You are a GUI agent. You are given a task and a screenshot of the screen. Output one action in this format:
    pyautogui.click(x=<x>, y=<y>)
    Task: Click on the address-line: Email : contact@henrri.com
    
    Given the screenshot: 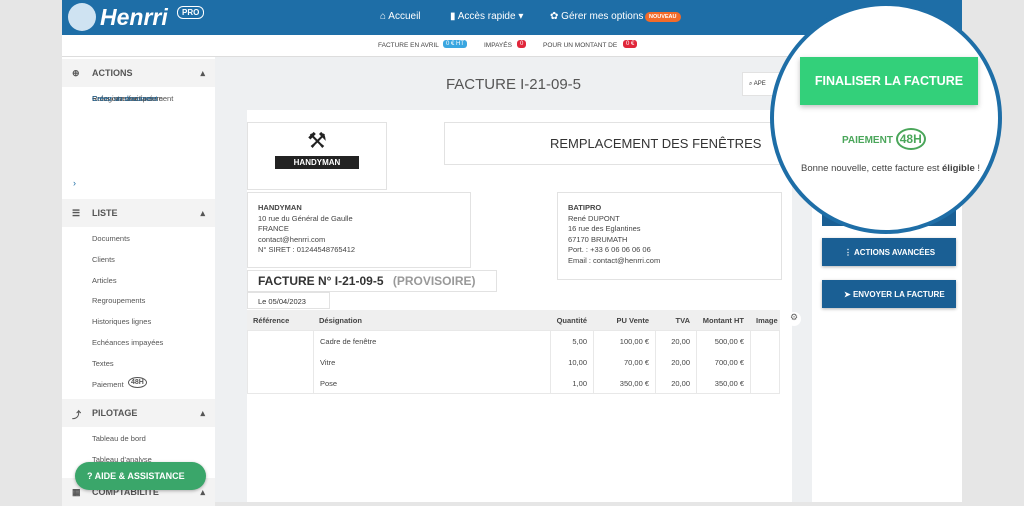 What is the action you would take?
    pyautogui.click(x=614, y=260)
    